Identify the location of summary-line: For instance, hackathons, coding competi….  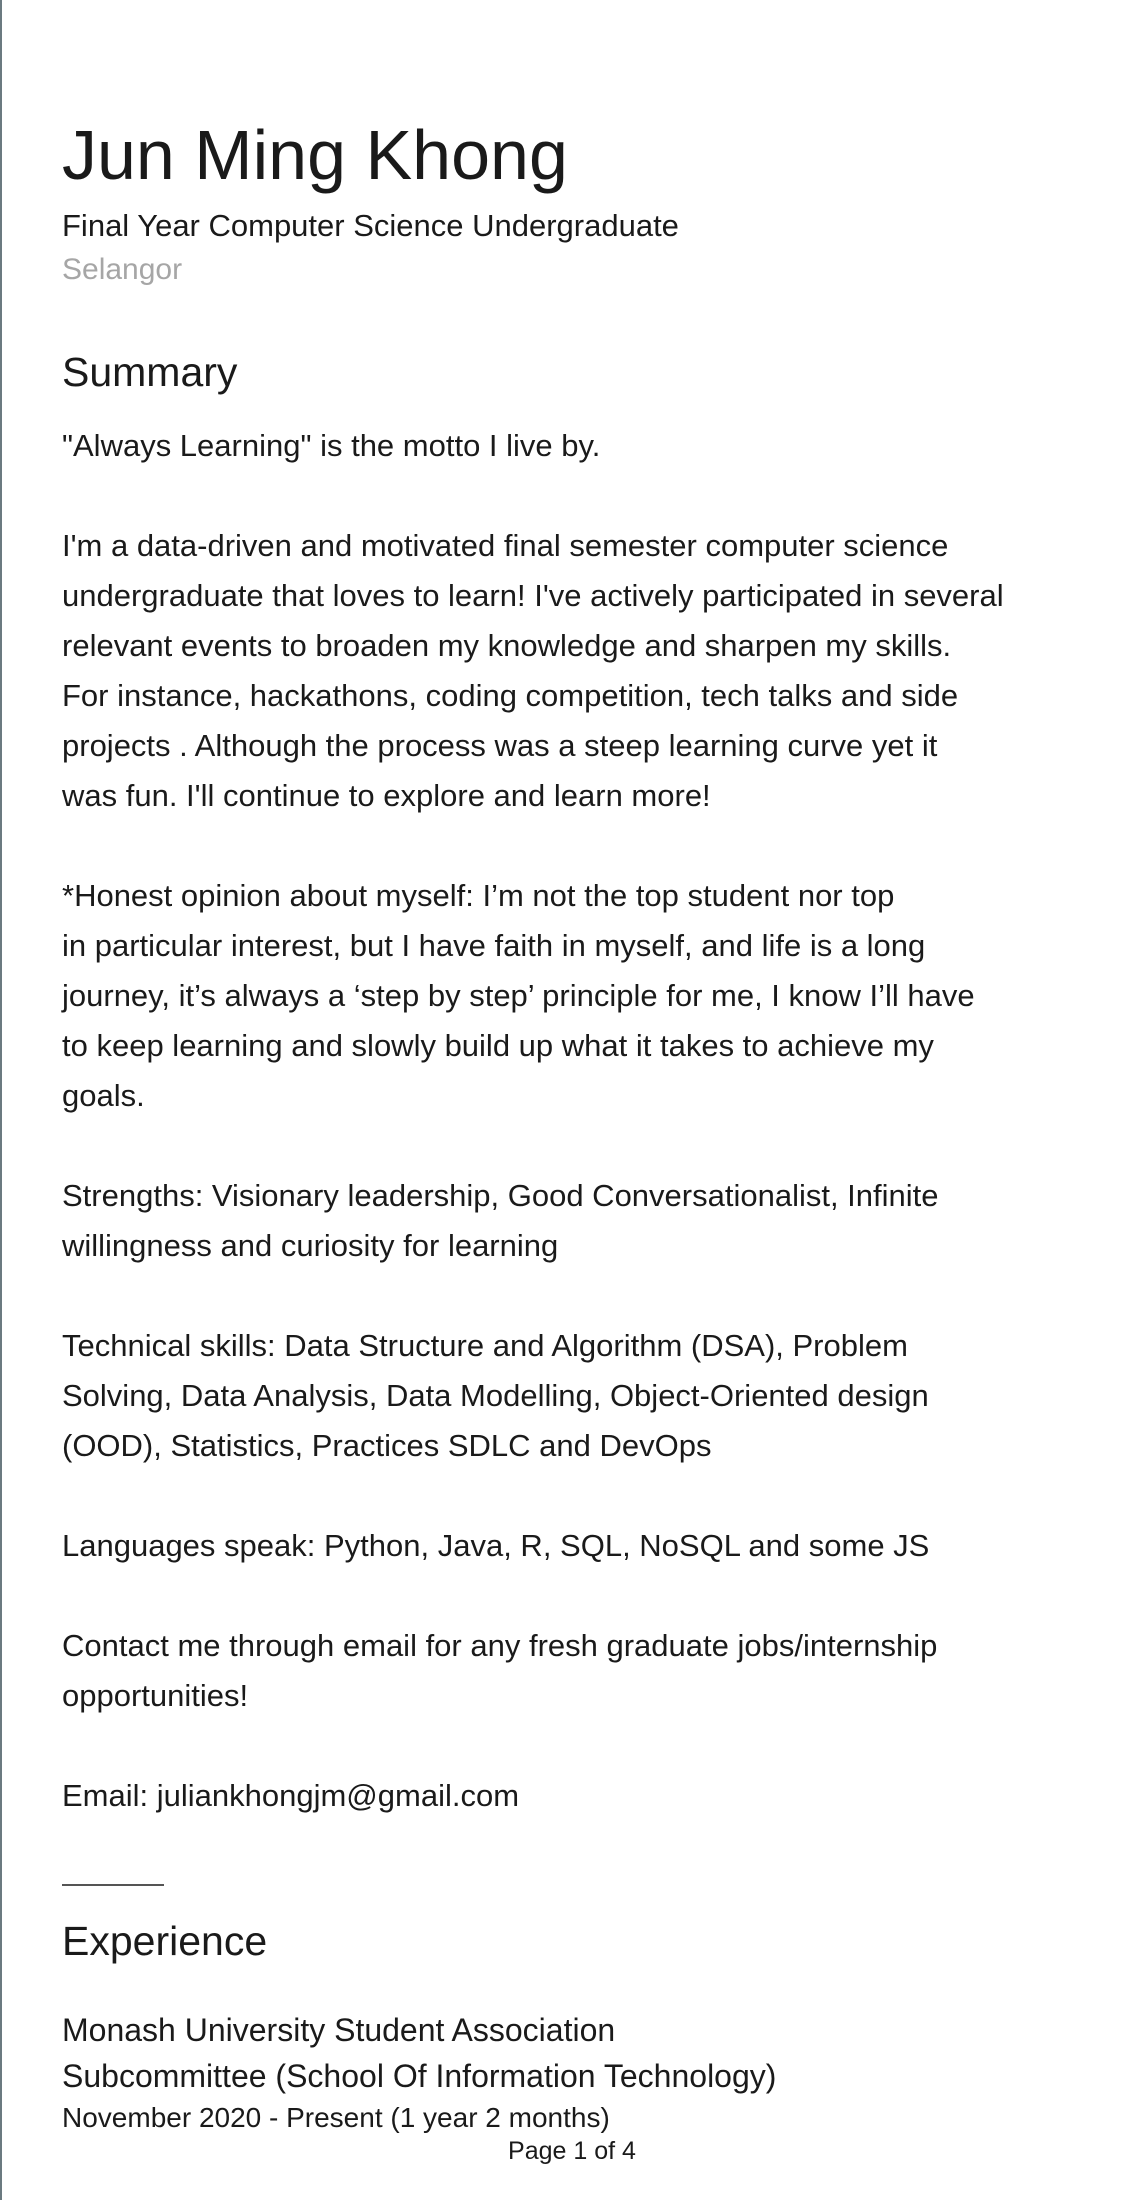
(510, 695).